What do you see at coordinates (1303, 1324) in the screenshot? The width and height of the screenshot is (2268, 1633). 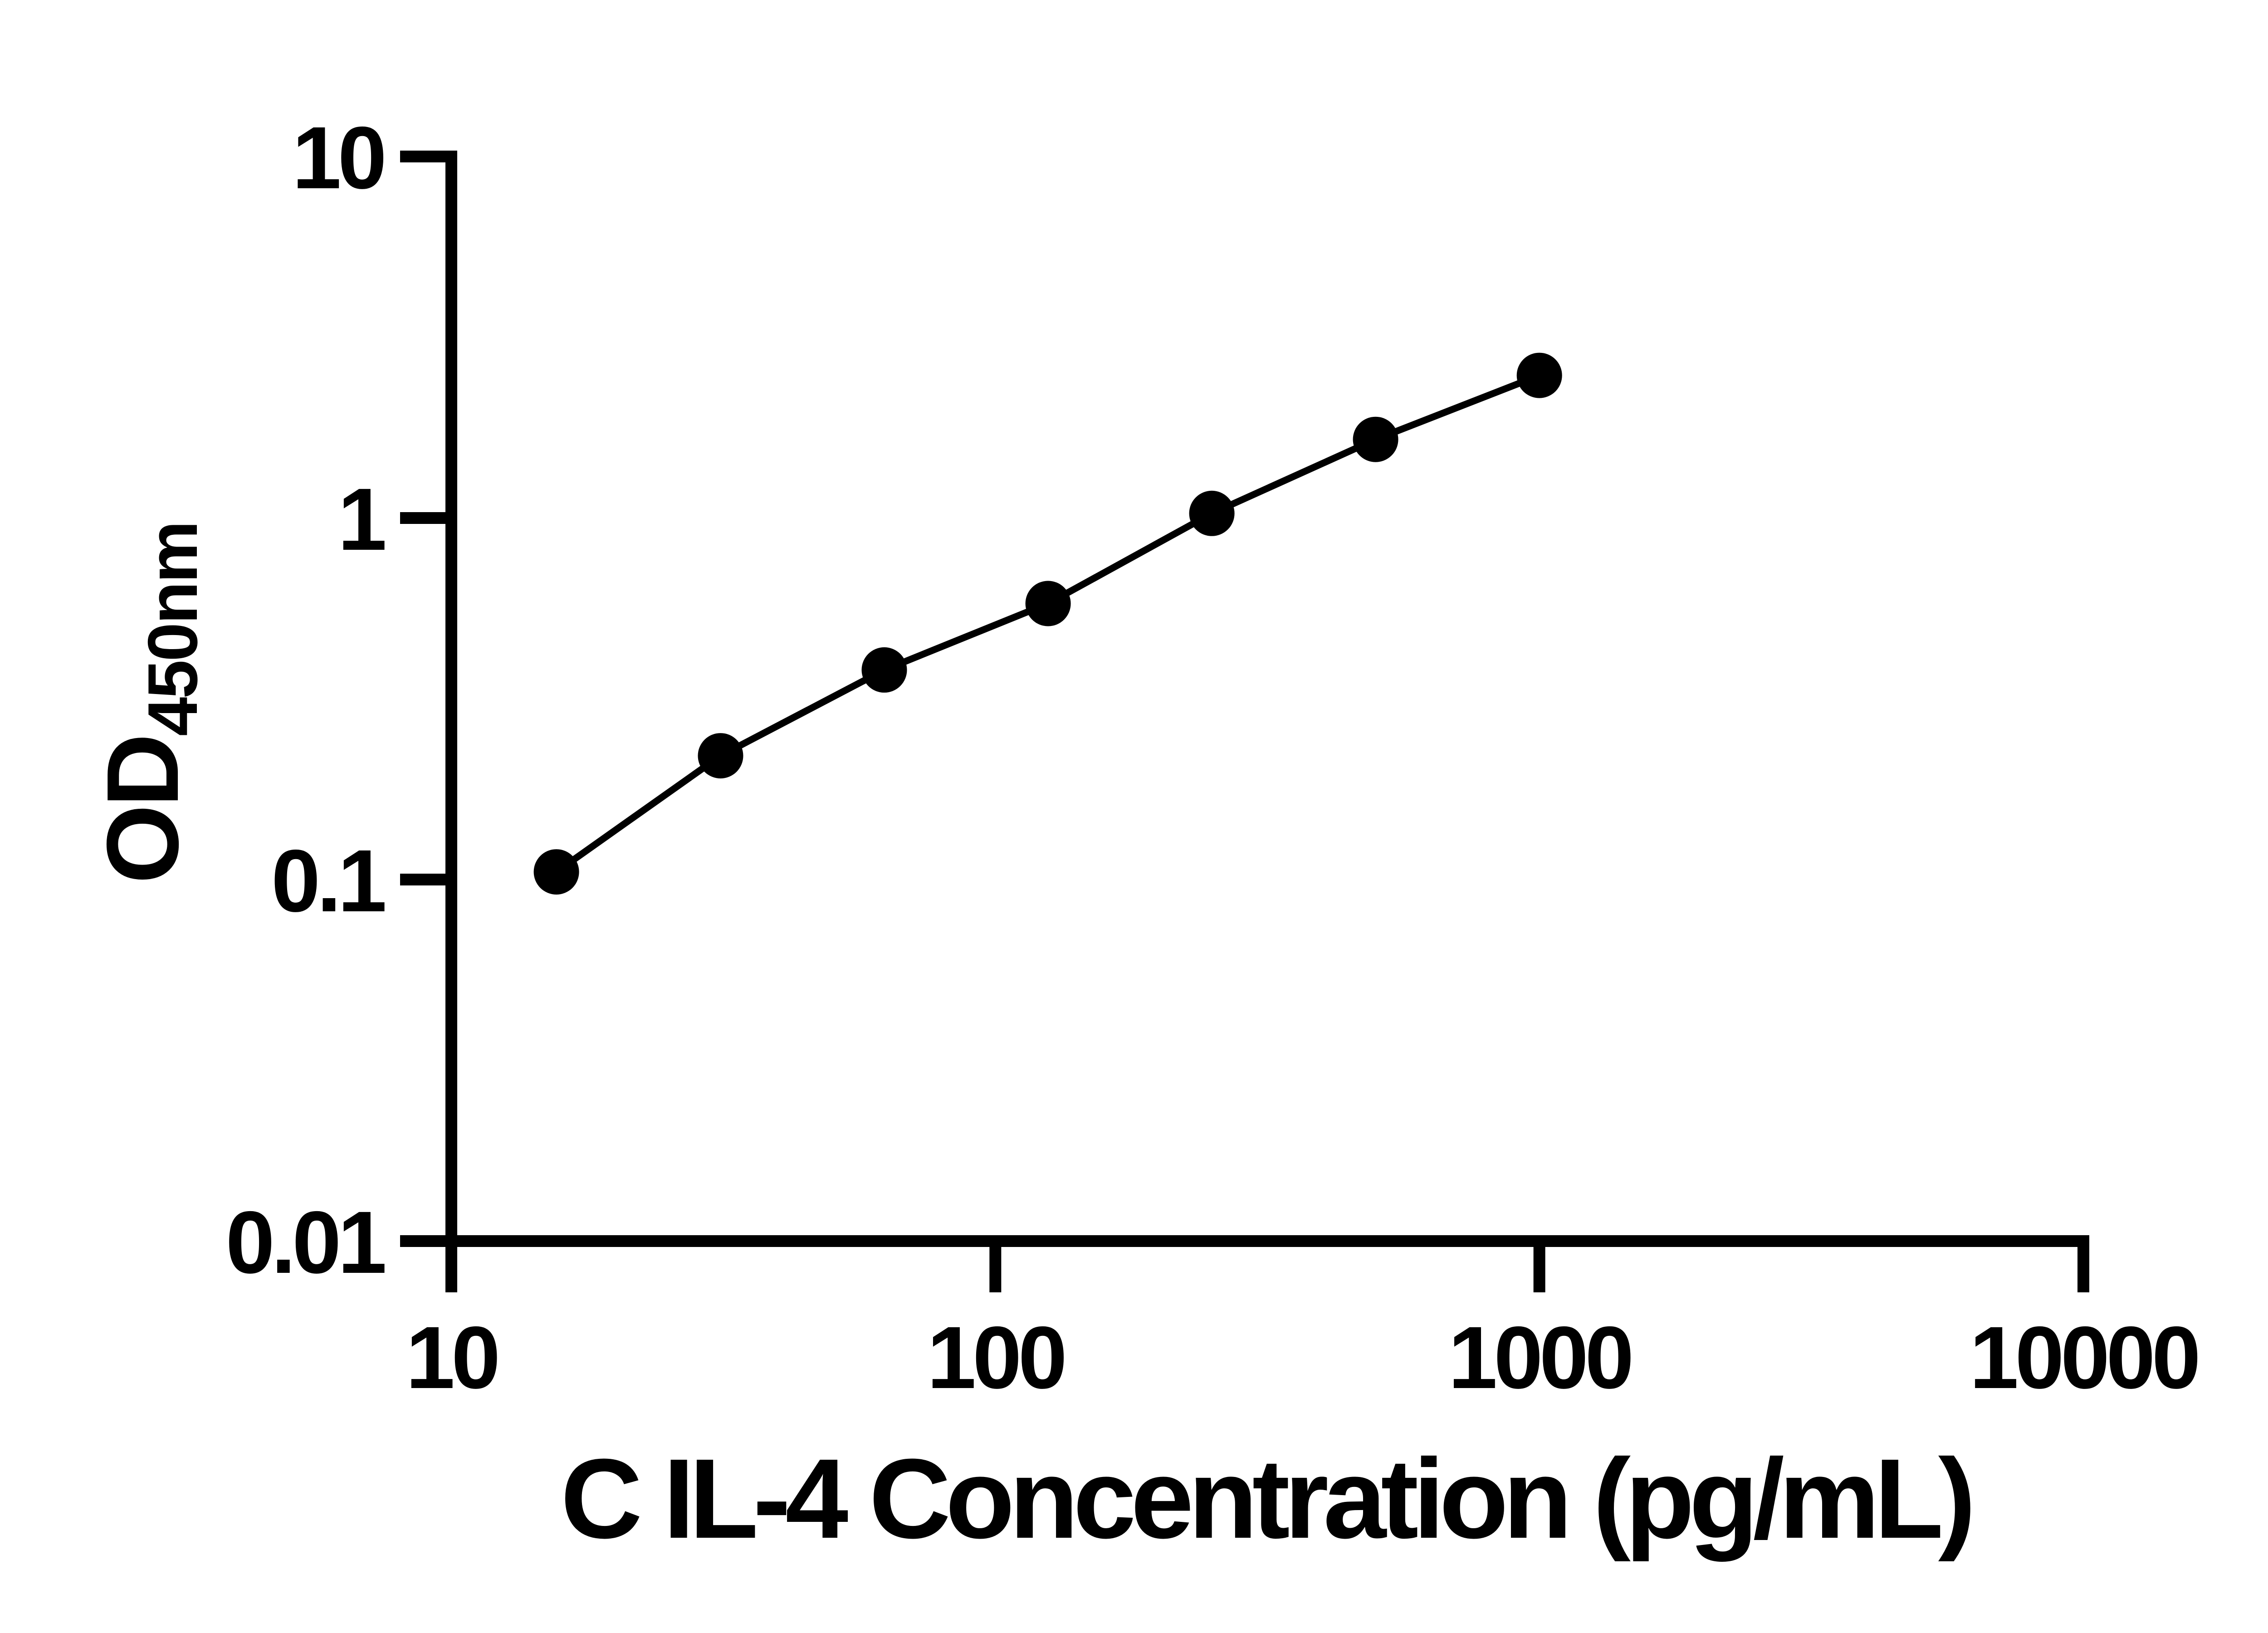 I see `x-tick-group: 10 100 1000 10000` at bounding box center [1303, 1324].